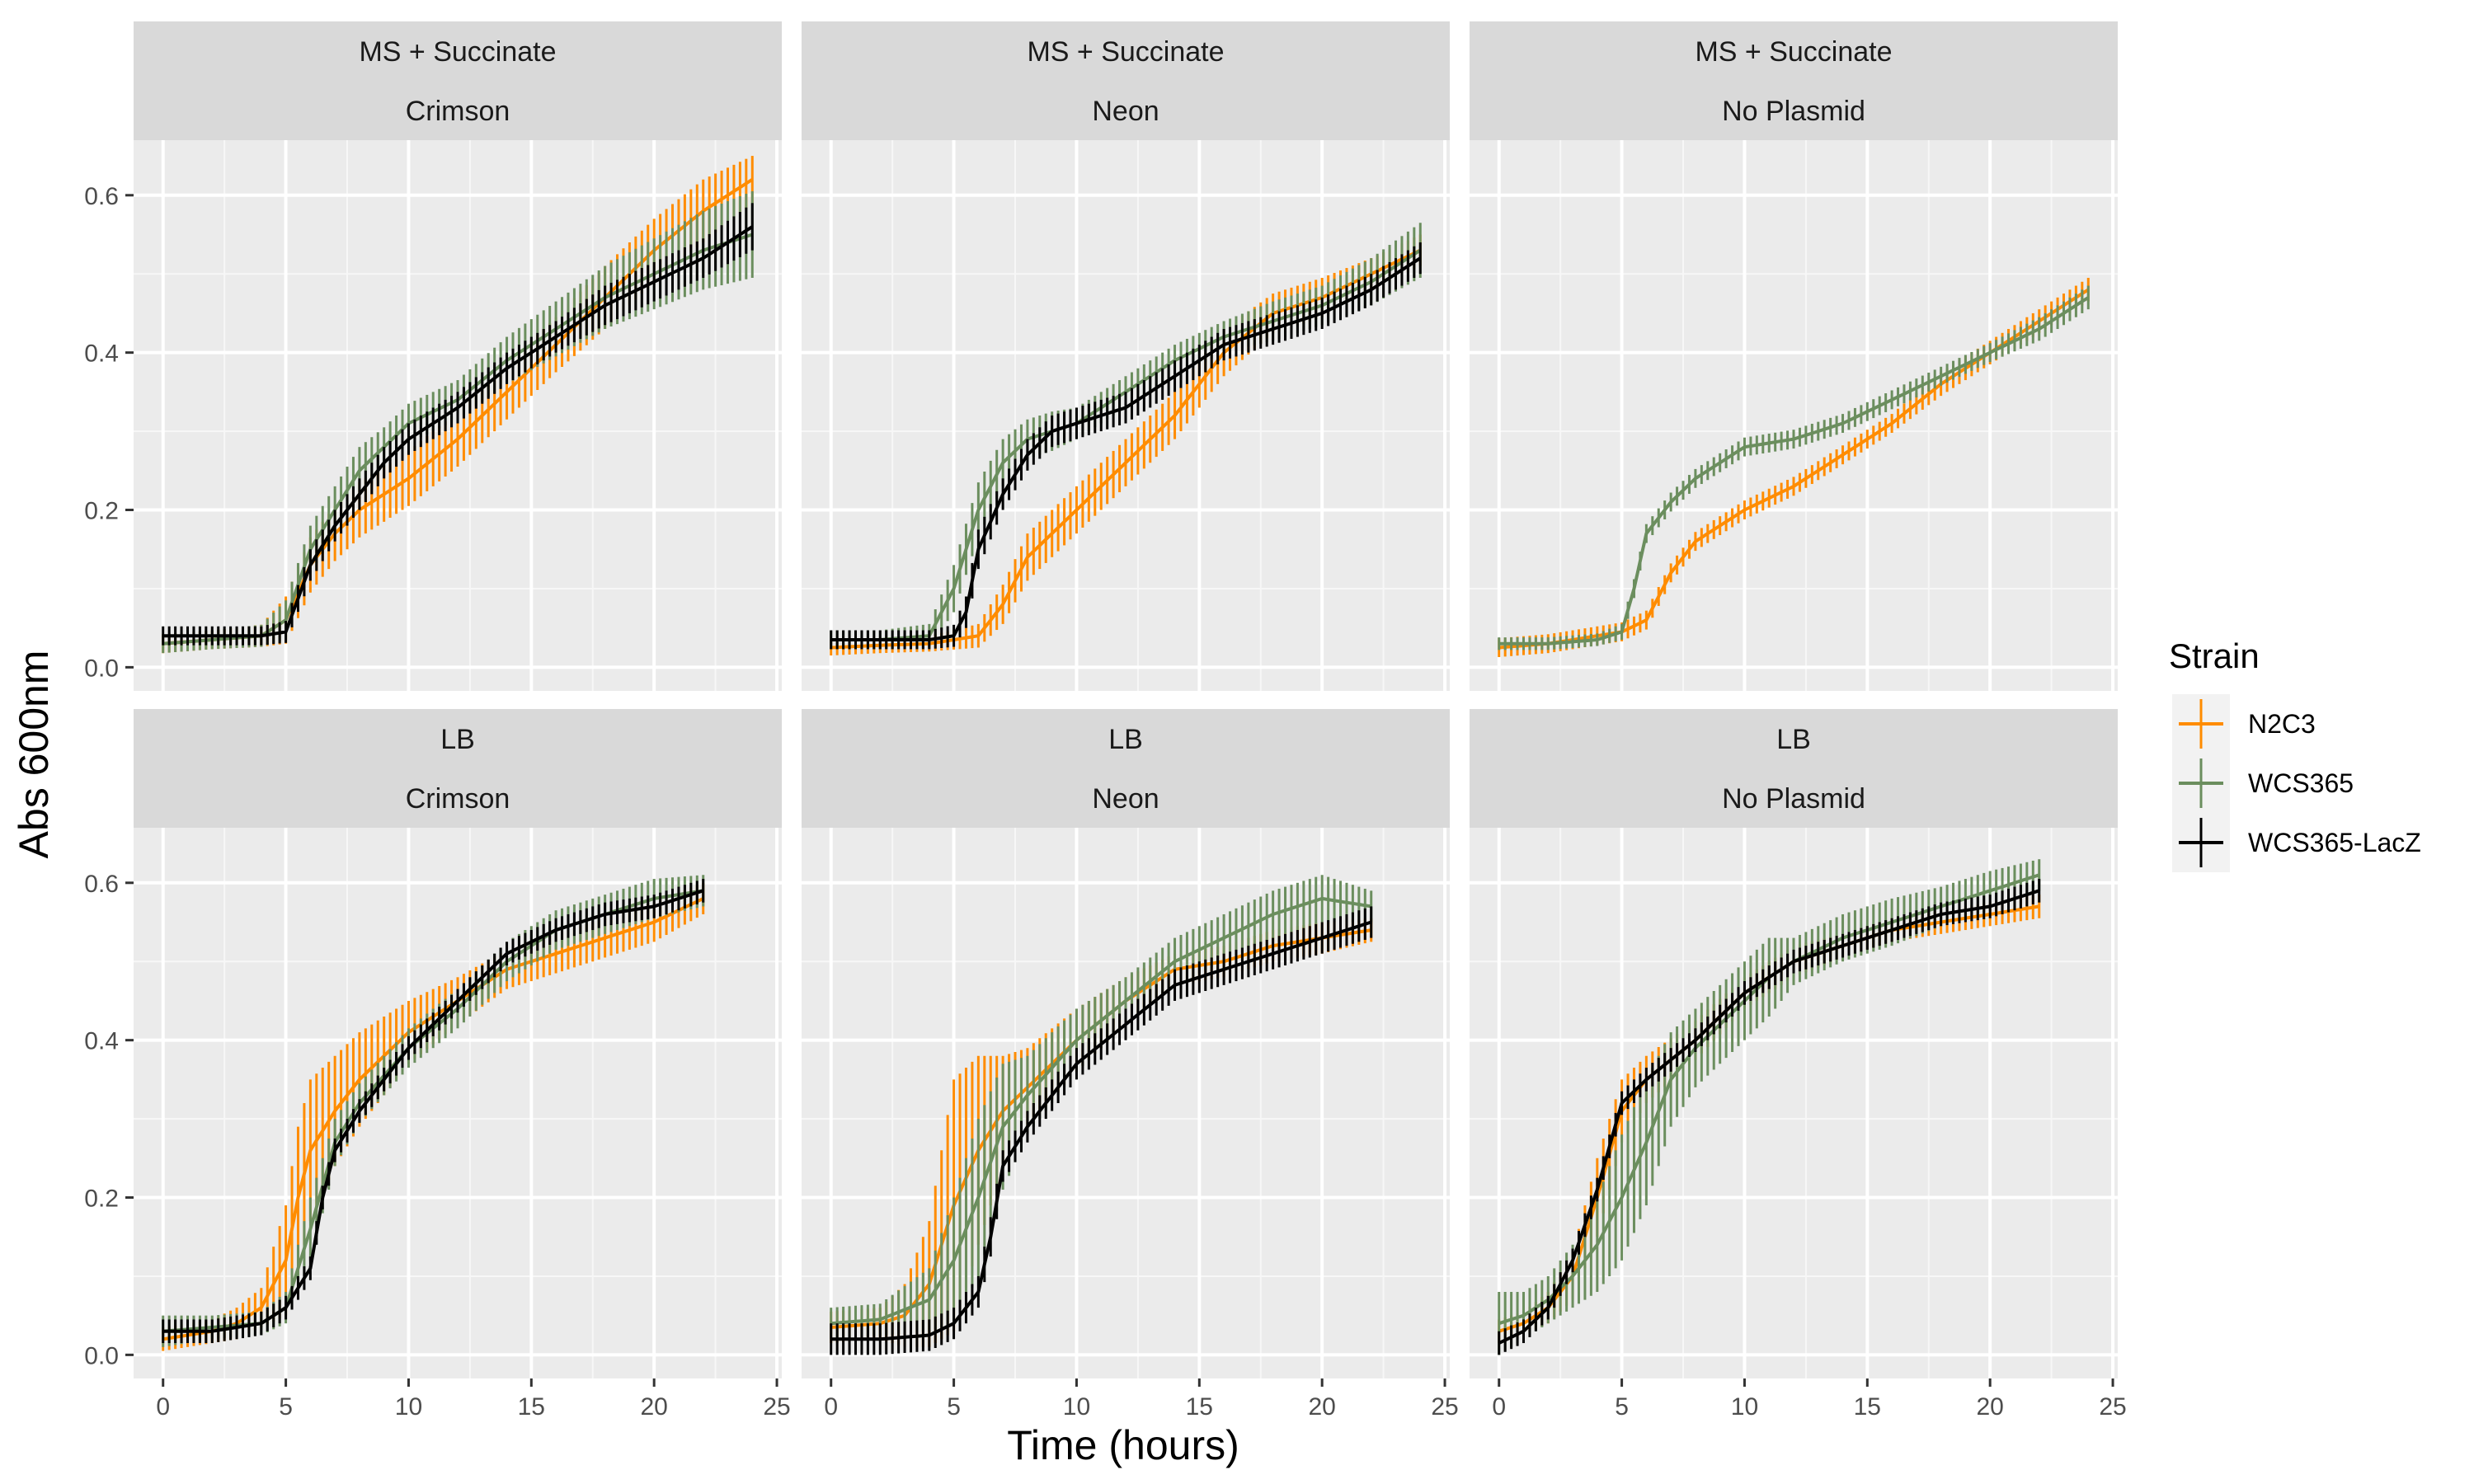 This screenshot has height=1484, width=2474. I want to click on legend-label: WCS365-LacZ, so click(2334, 842).